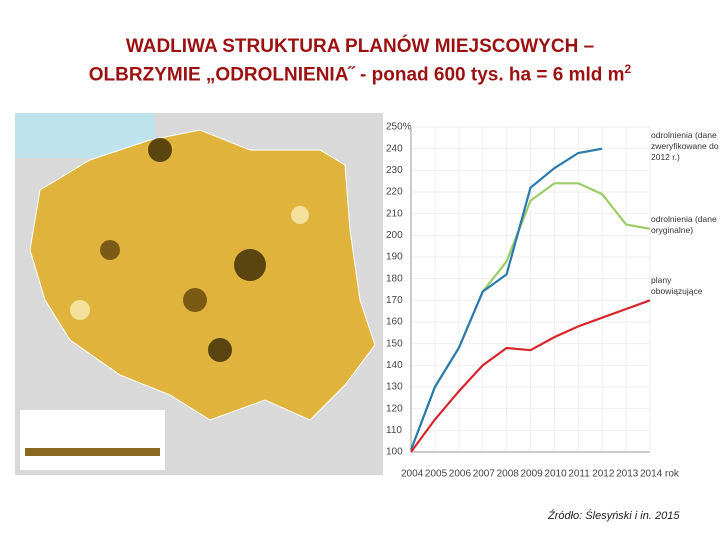  What do you see at coordinates (579, 474) in the screenshot?
I see `x-tick-label: 2011` at bounding box center [579, 474].